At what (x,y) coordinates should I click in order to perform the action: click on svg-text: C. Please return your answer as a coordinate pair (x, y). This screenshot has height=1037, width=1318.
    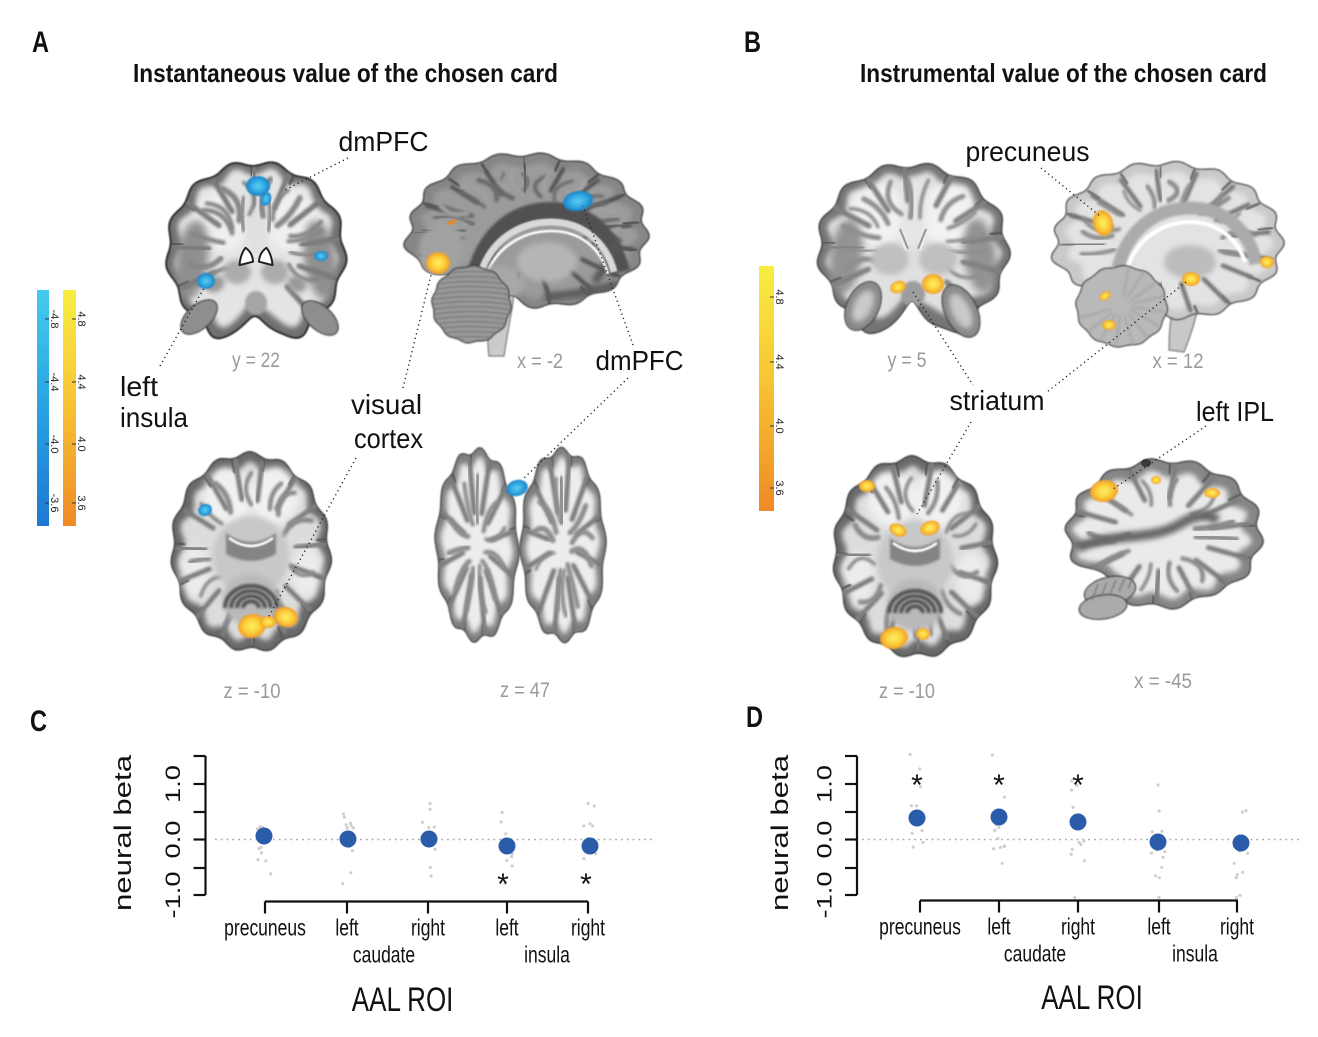
    Looking at the image, I should click on (38, 721).